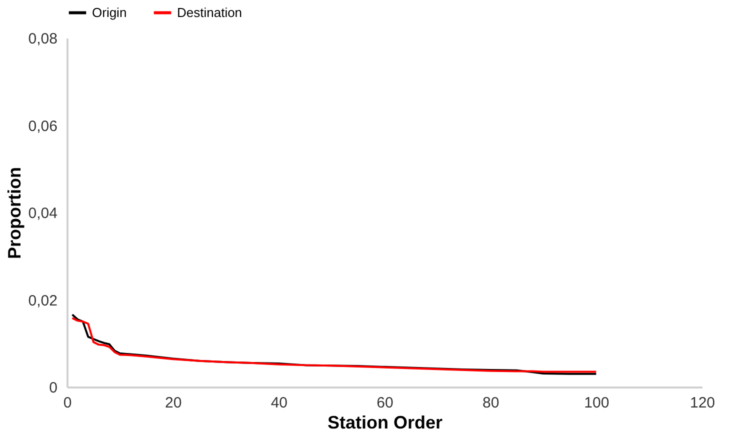 The width and height of the screenshot is (739, 445). I want to click on x-tick-label: 100, so click(597, 403).